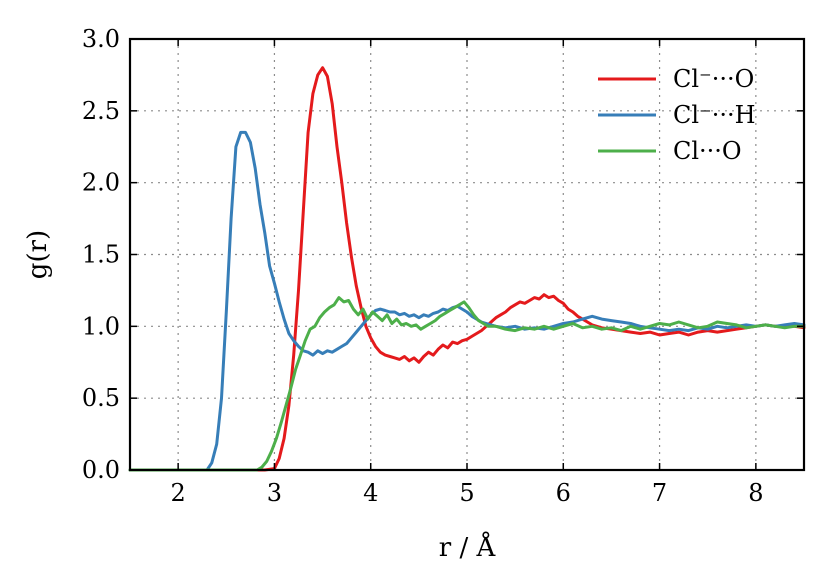 This screenshot has height=586, width=830. What do you see at coordinates (707, 151) in the screenshot?
I see `legend-label-2: Cl···O` at bounding box center [707, 151].